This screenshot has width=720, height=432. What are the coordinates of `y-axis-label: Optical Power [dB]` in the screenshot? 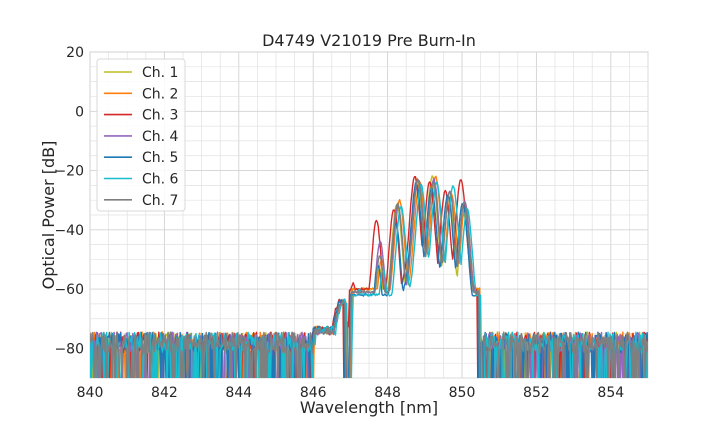 It's located at (48, 215).